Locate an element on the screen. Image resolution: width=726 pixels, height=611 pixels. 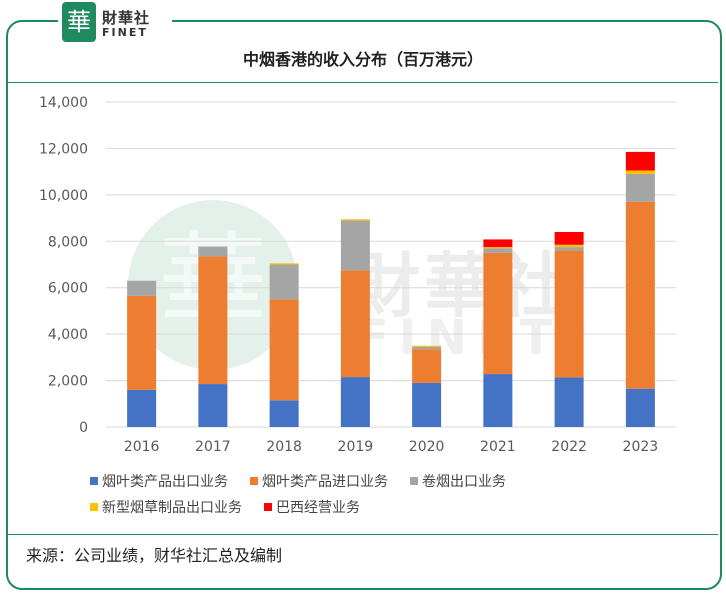
x-tick-label: 2017 is located at coordinates (213, 447).